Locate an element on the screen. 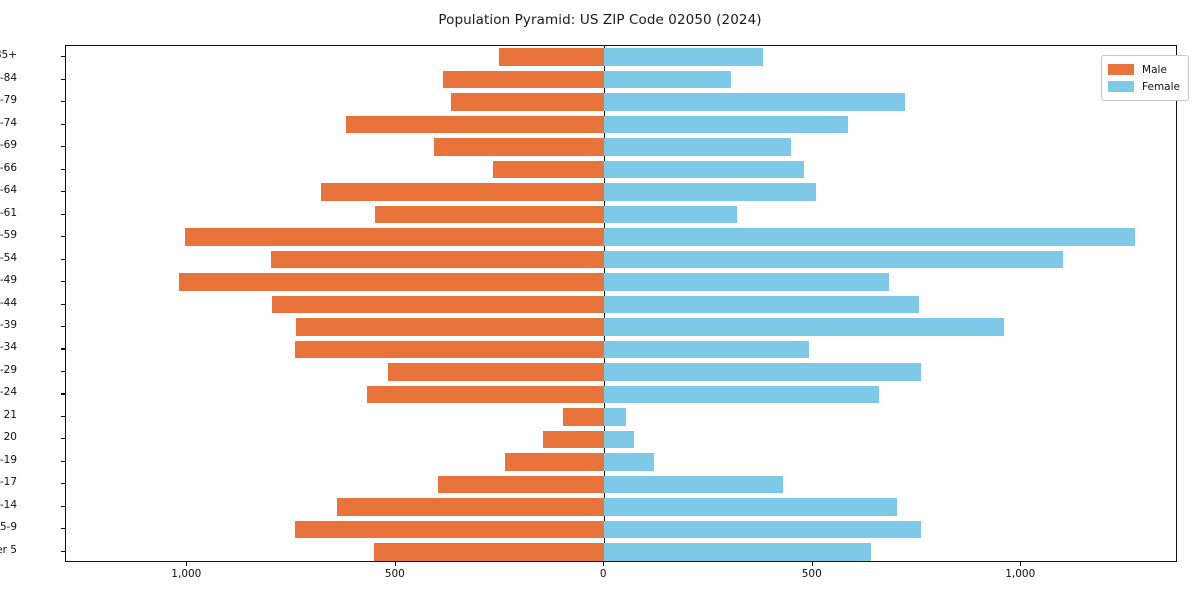 The image size is (1200, 600). y-axis-label-60-61: 60-61 is located at coordinates (8, 212).